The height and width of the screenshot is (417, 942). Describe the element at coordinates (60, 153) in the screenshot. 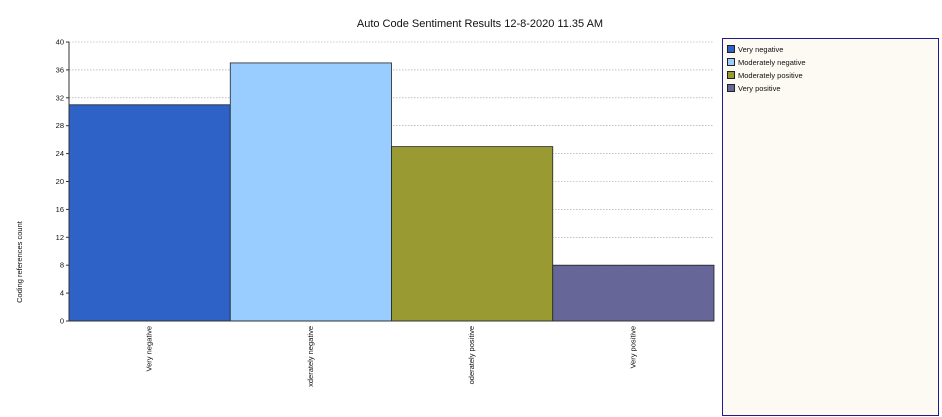

I see `y-tick-label-24: 24` at that location.